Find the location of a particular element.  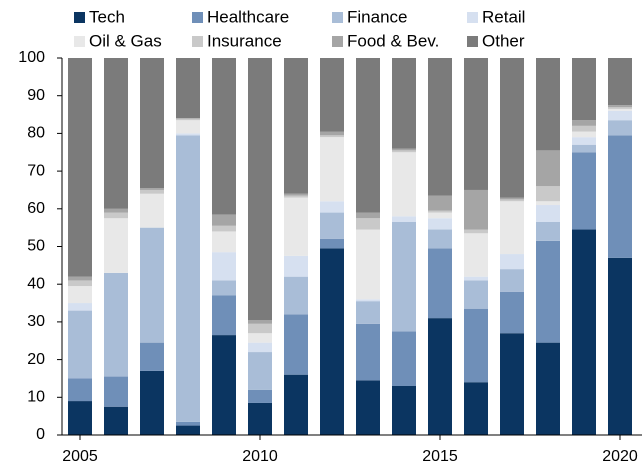

y-tick-label: 20 is located at coordinates (36, 359).